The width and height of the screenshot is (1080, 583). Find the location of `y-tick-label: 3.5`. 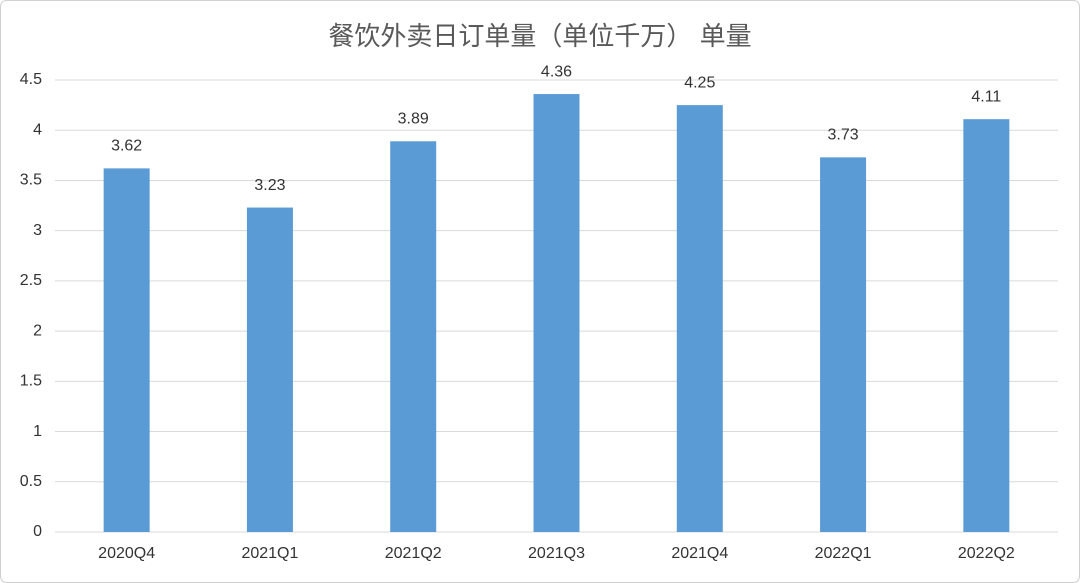

y-tick-label: 3.5 is located at coordinates (31, 180).